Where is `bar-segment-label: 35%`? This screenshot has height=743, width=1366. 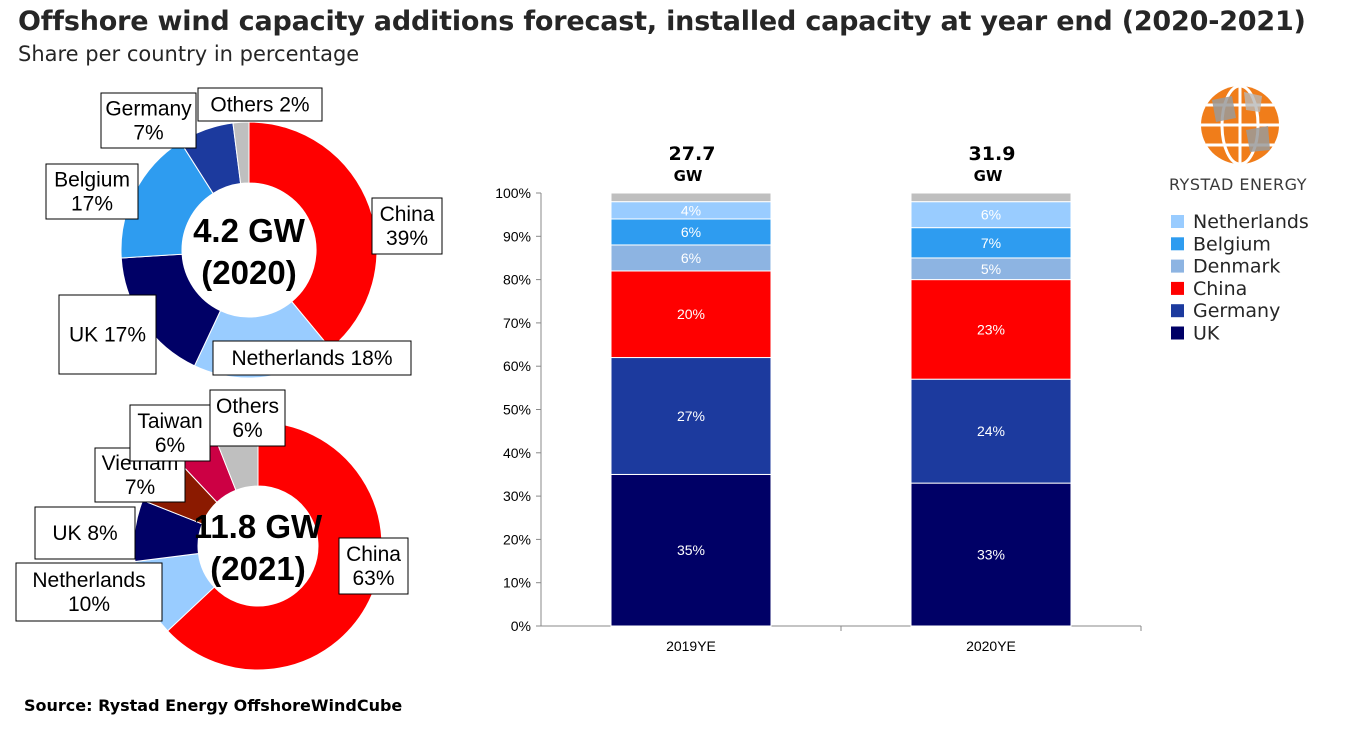 bar-segment-label: 35% is located at coordinates (691, 550).